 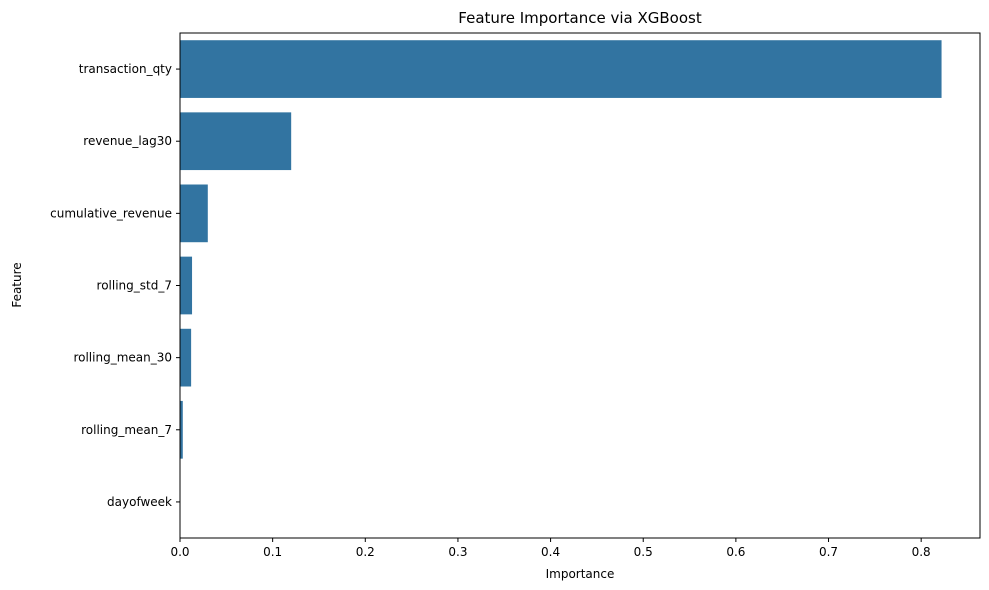 I want to click on bar-revenue-lag30, so click(x=236, y=141).